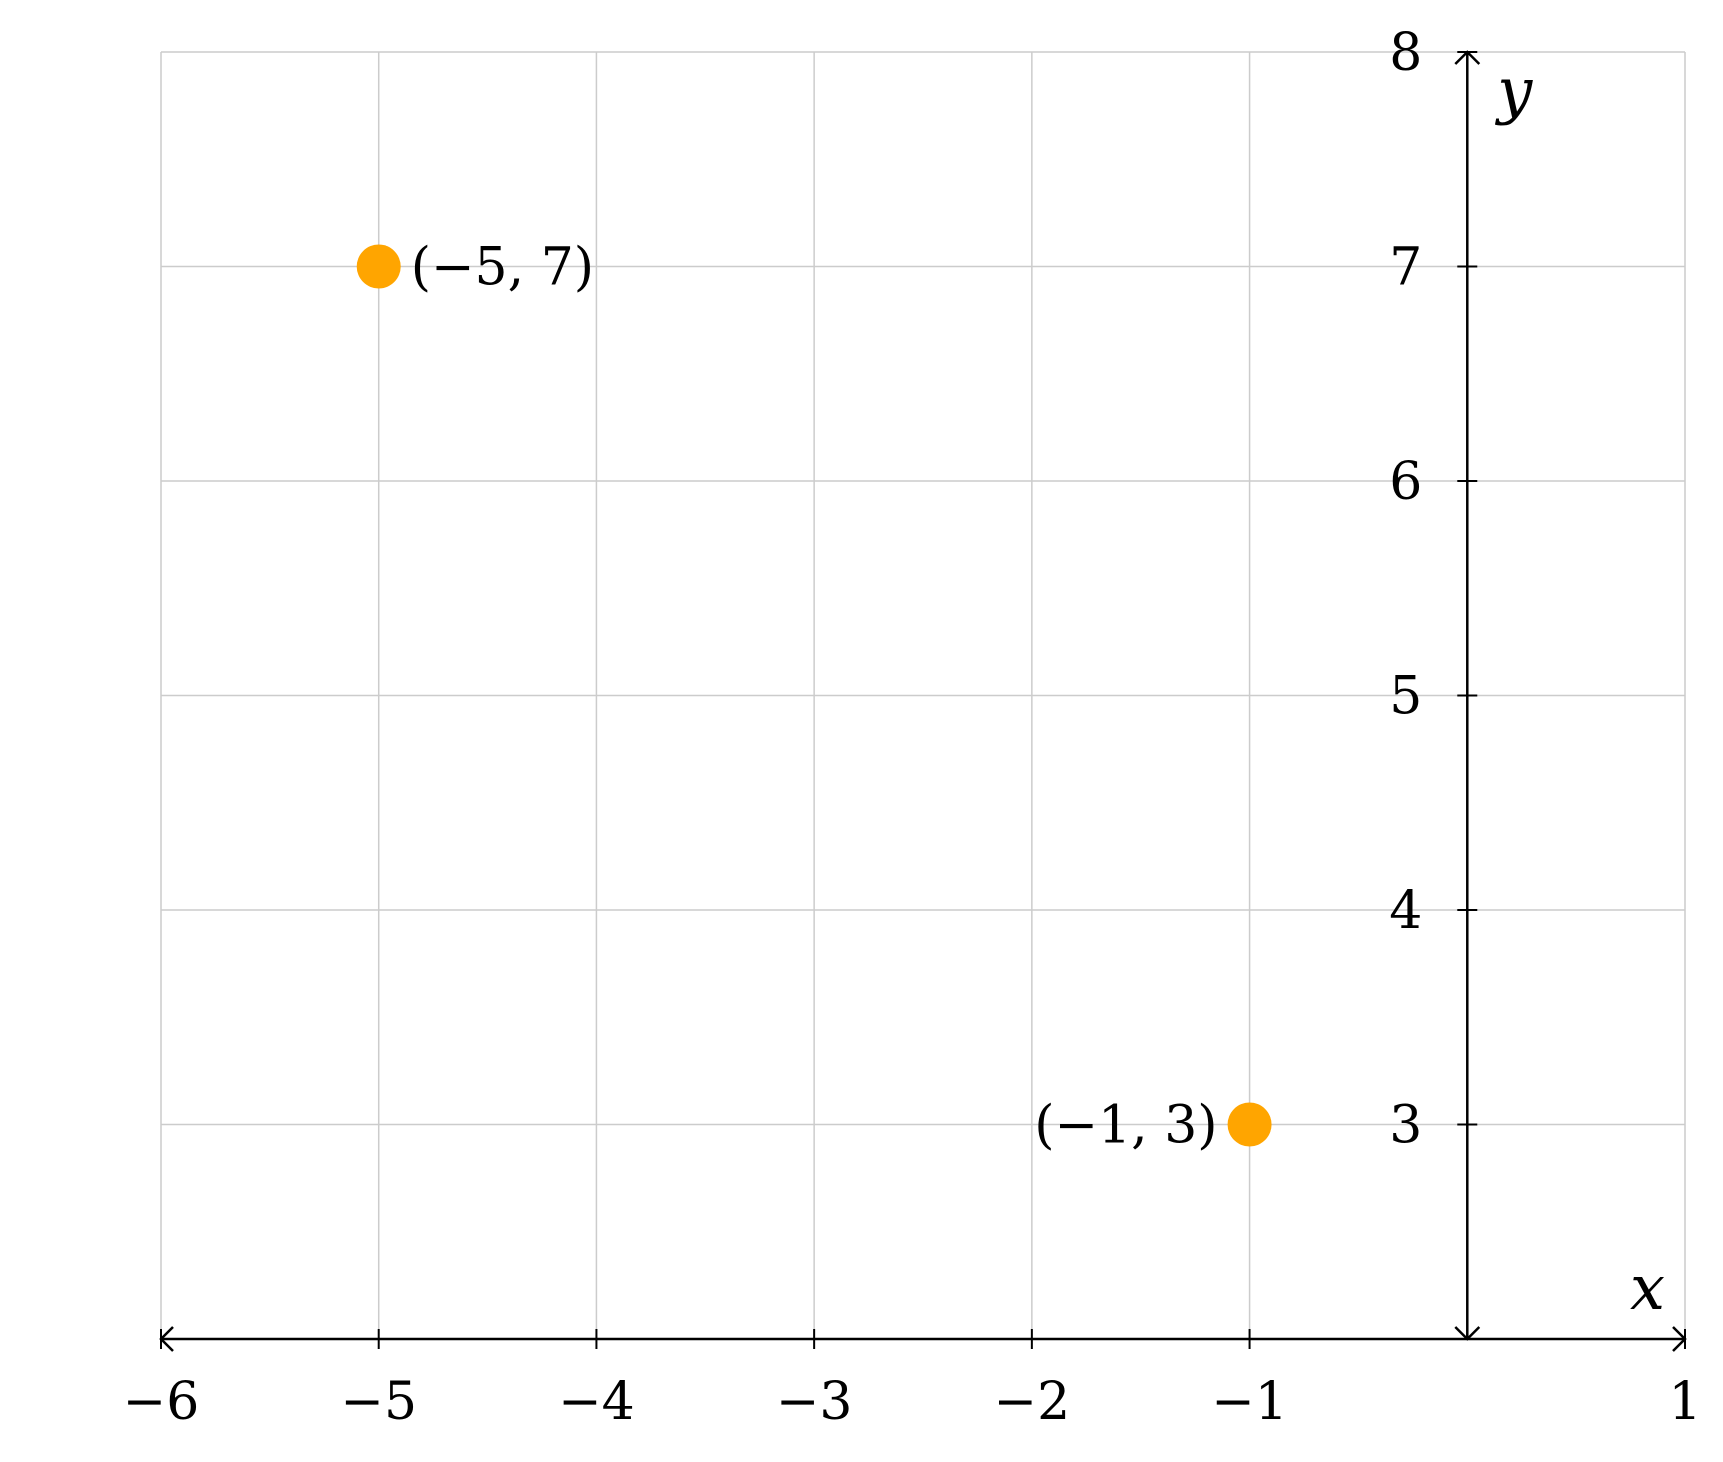 The height and width of the screenshot is (1462, 1723). Describe the element at coordinates (161, 1402) in the screenshot. I see `x-tick-label: −6` at that location.